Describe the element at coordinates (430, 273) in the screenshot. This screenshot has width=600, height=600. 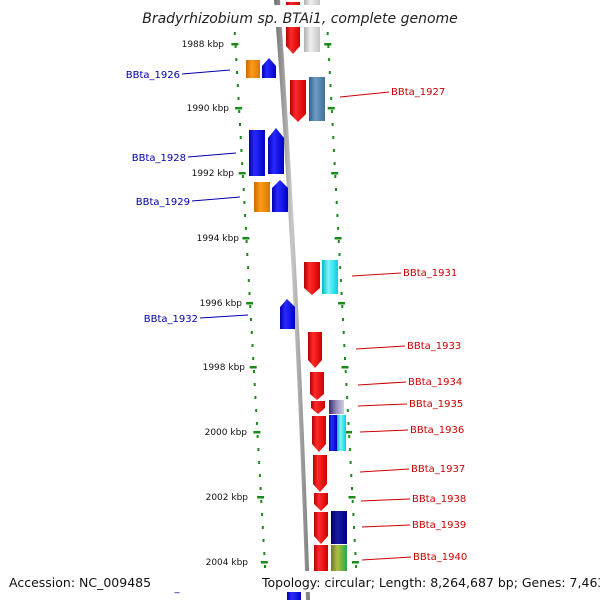
I see `gene-label-bbta-1931: BBta_1931` at that location.